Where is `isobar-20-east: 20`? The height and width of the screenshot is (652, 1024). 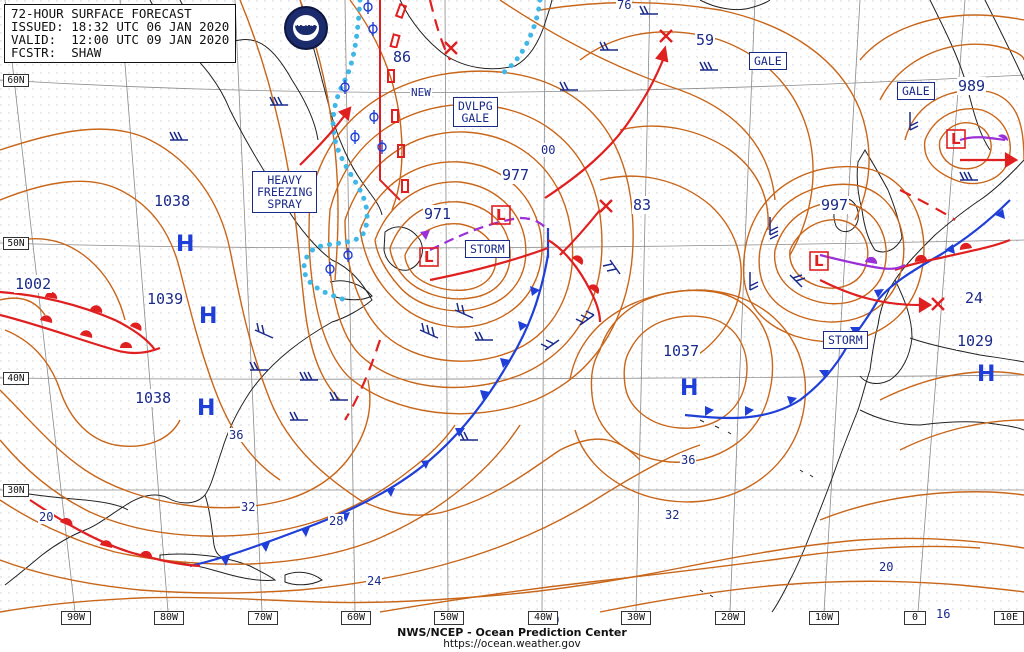 isobar-20-east: 20 is located at coordinates (886, 567).